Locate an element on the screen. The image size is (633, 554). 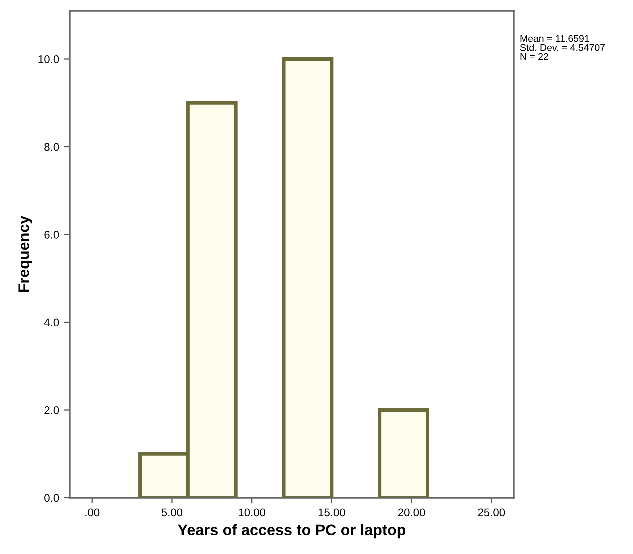
x-tick-label: 15.00 is located at coordinates (332, 512).